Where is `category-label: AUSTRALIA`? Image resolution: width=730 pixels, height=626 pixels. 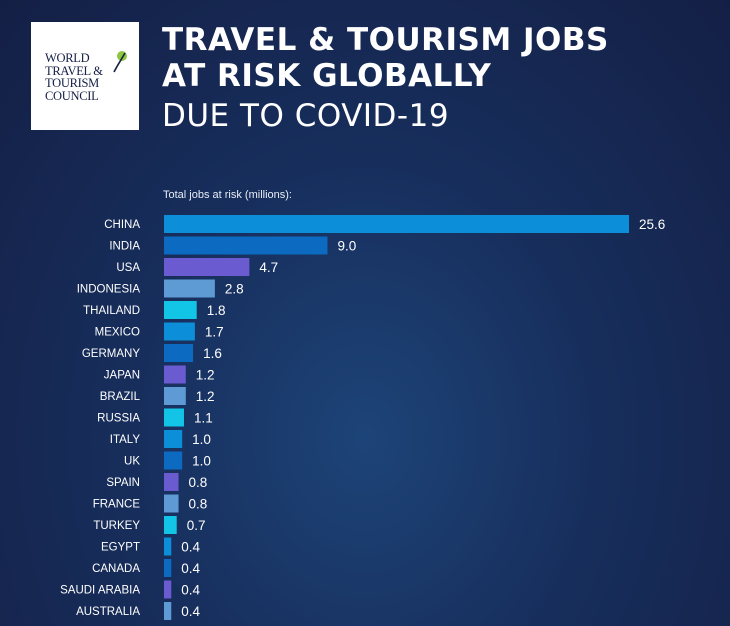
category-label: AUSTRALIA is located at coordinates (108, 612).